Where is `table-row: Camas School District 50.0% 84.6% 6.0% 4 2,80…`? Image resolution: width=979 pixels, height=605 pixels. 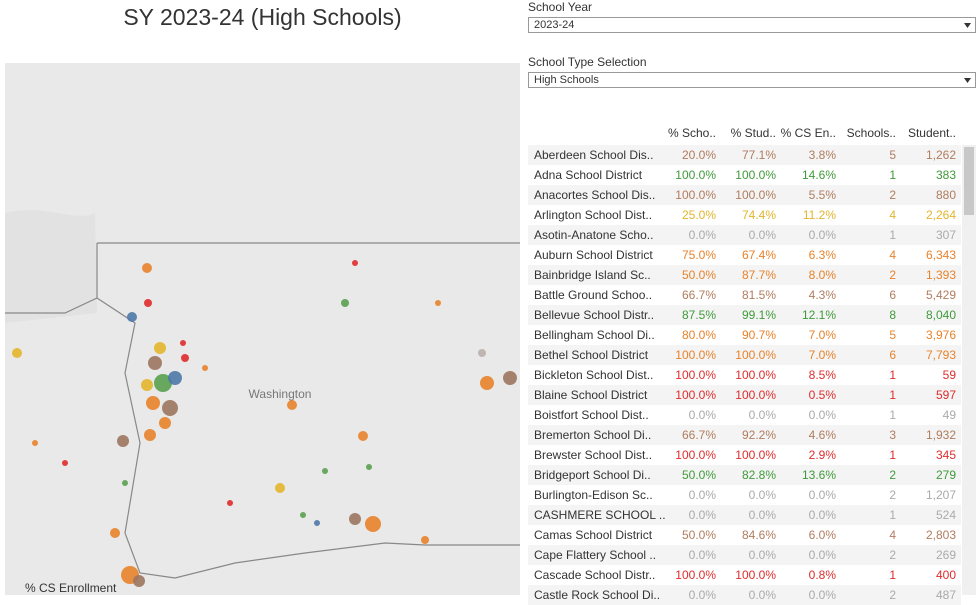
table-row: Camas School District 50.0% 84.6% 6.0% 4 2,80… is located at coordinates (744, 535).